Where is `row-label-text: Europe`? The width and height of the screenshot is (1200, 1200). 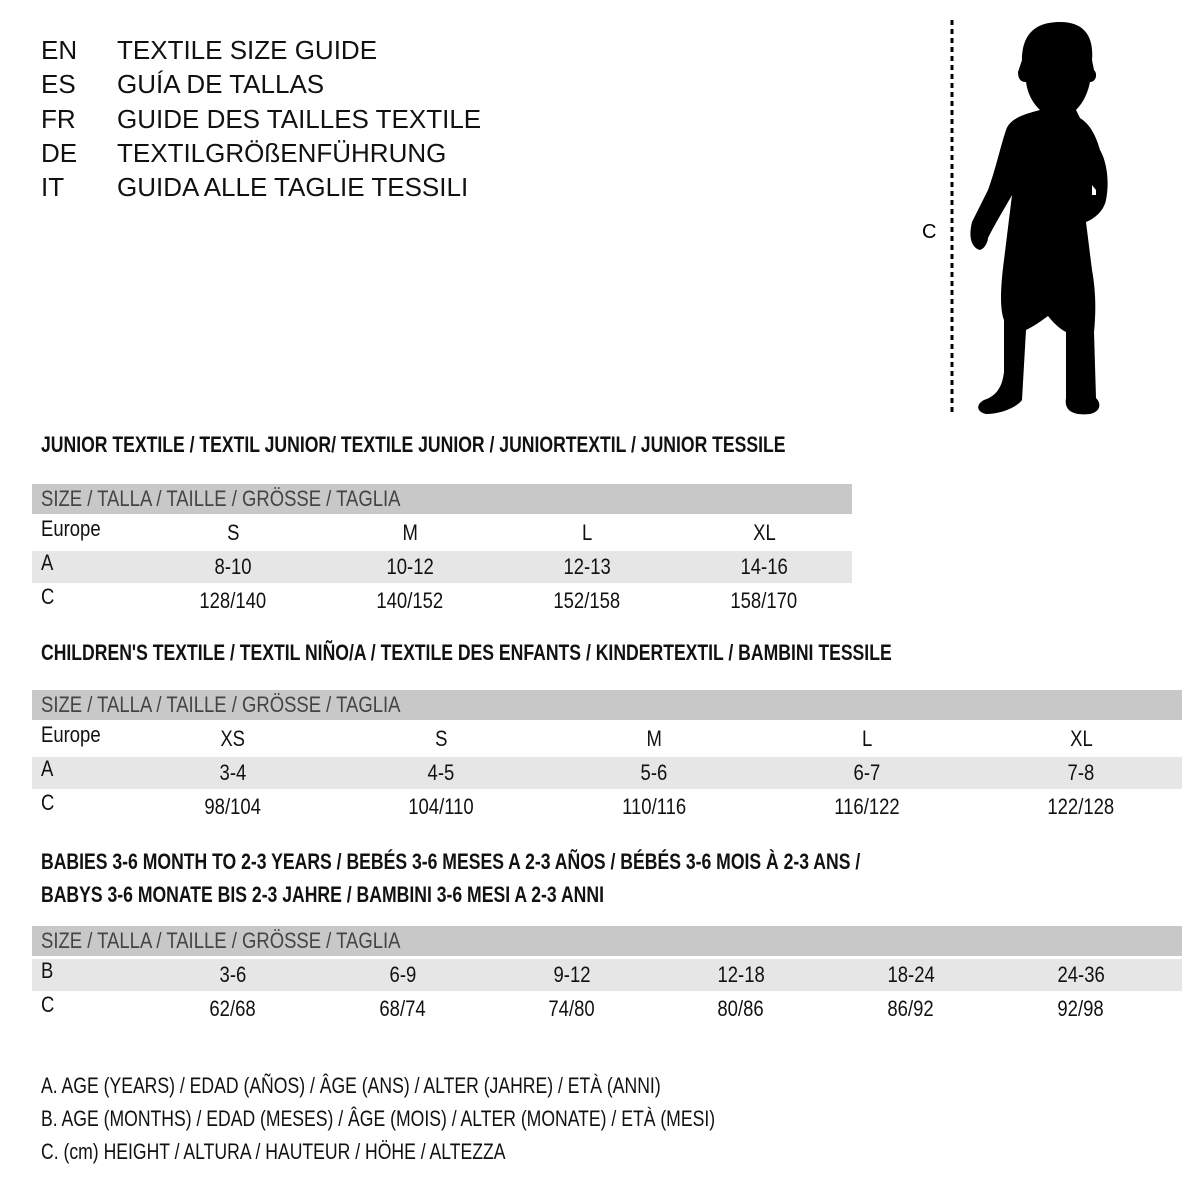
row-label-text: Europe is located at coordinates (71, 528).